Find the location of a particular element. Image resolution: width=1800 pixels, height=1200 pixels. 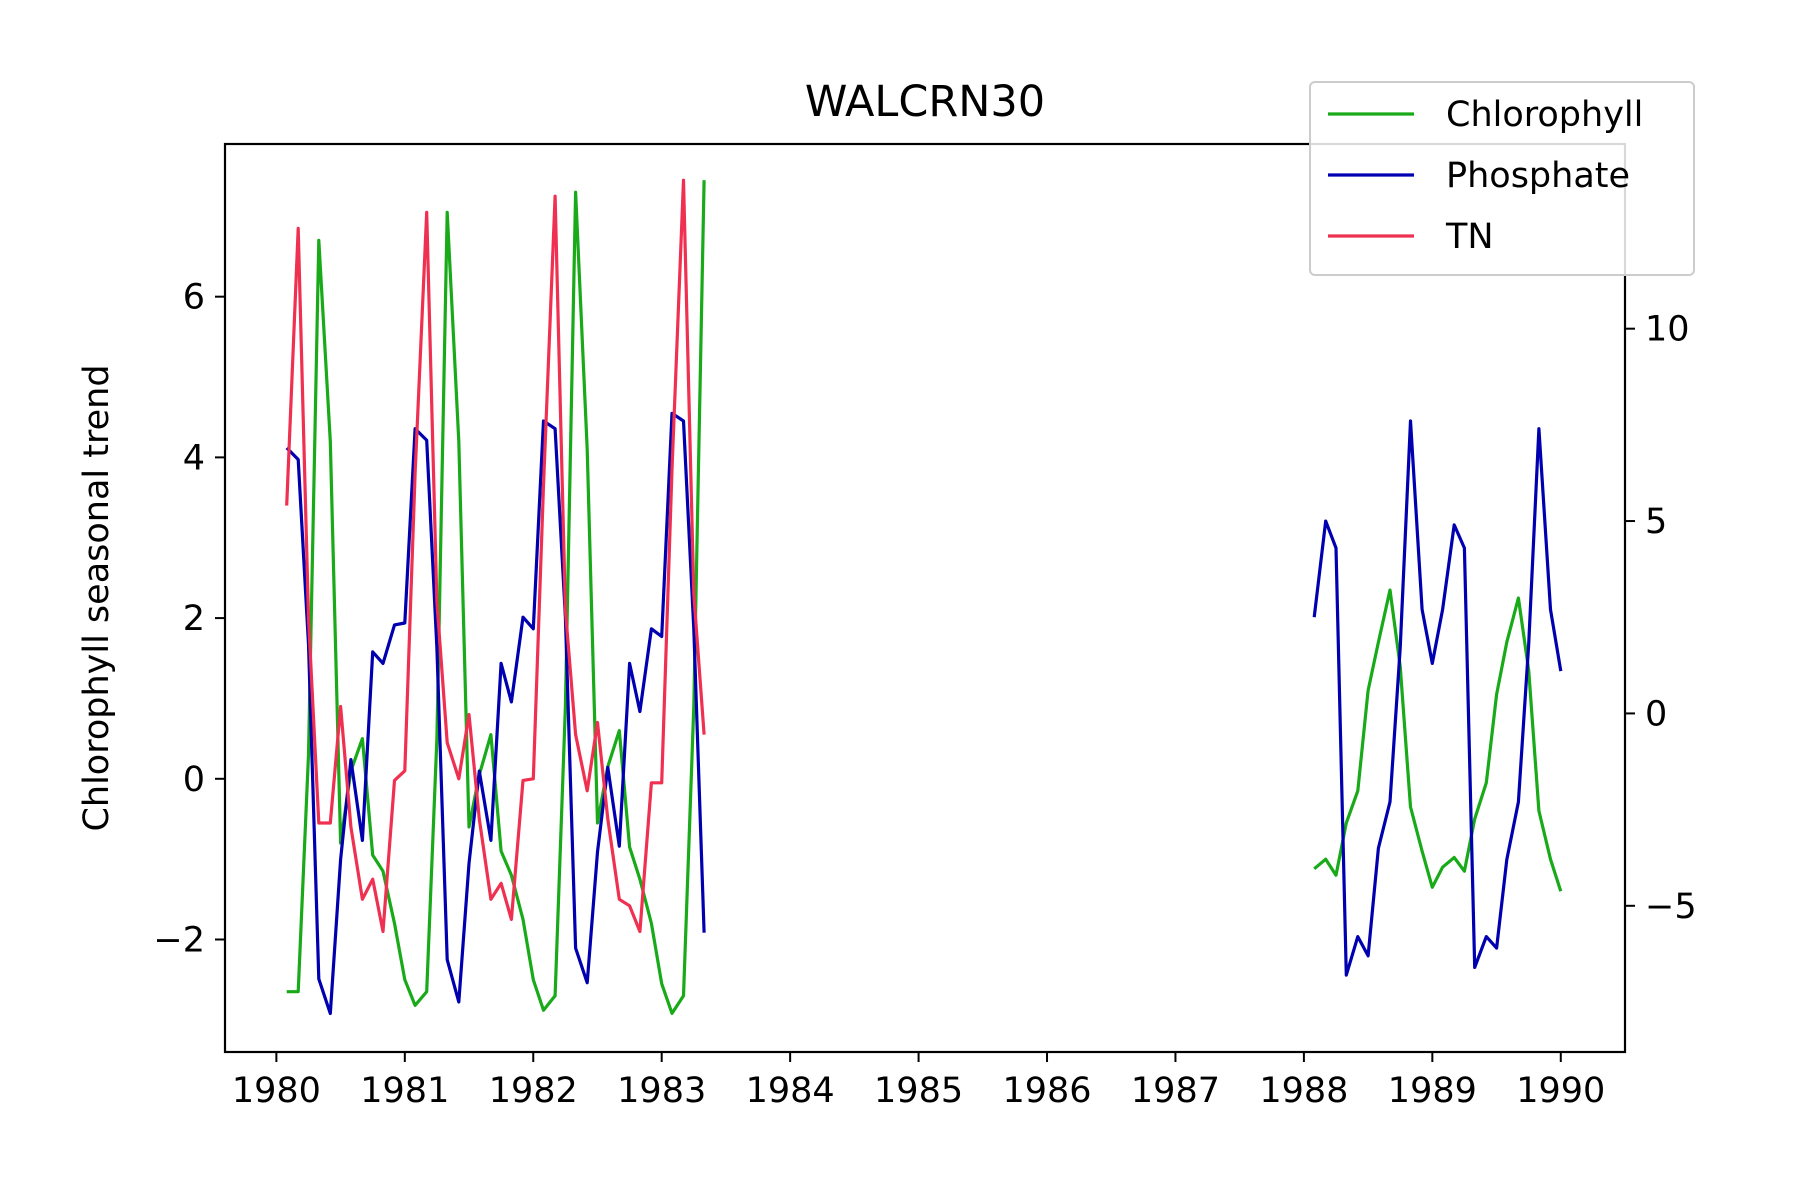

x-tick-label: 1989 is located at coordinates (1432, 1091).